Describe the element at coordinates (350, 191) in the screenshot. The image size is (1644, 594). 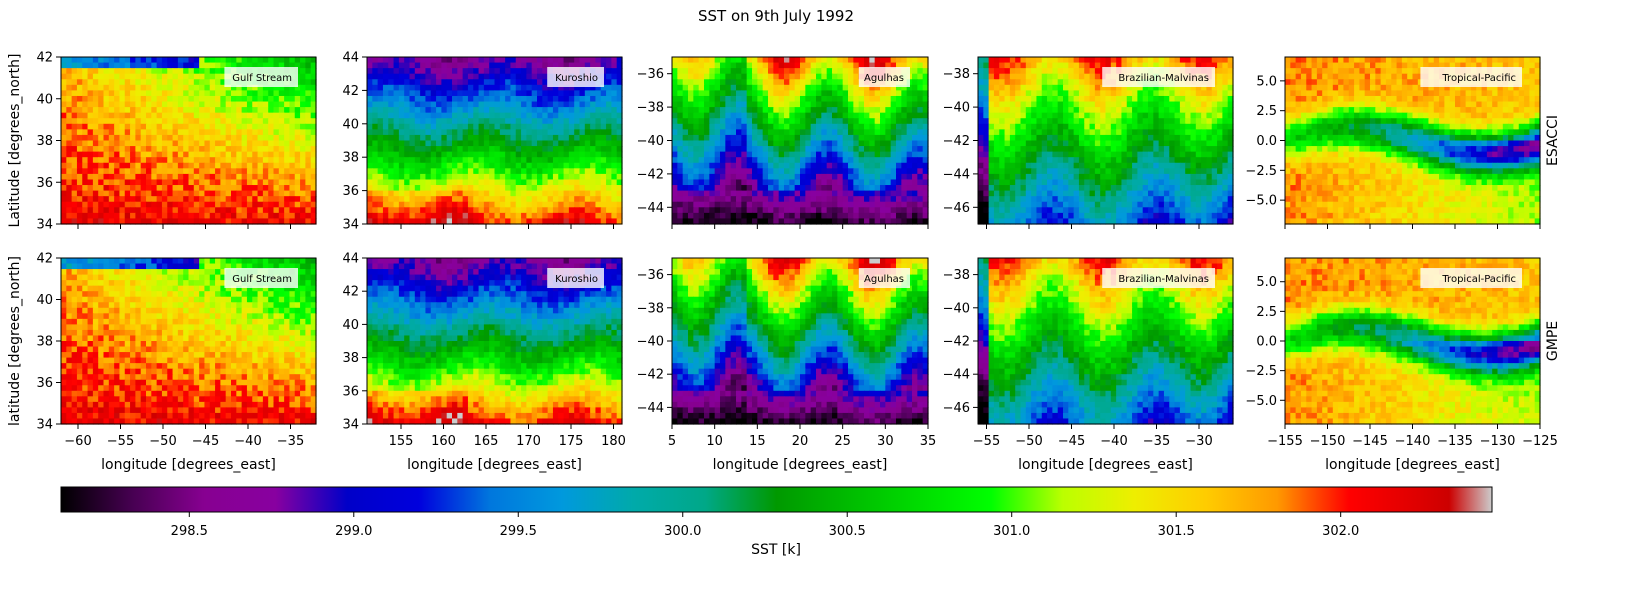
I see `y-tick-label: 36` at that location.